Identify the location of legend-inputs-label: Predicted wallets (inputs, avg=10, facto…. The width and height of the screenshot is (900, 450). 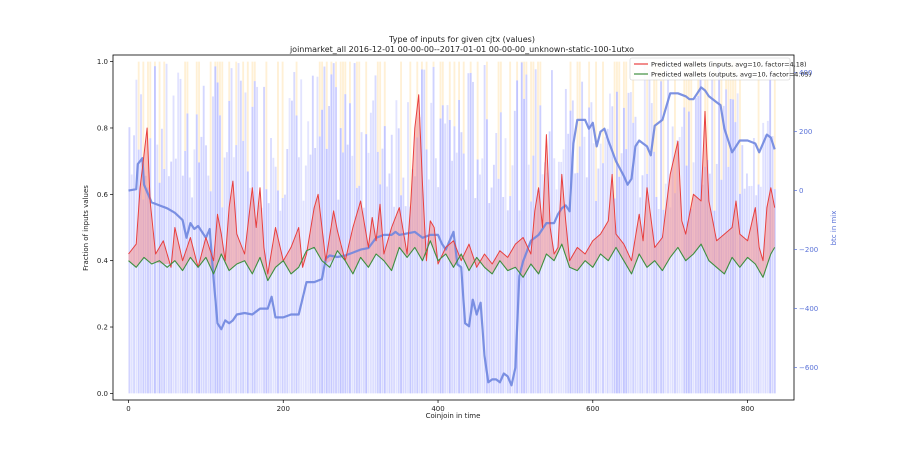
(729, 65).